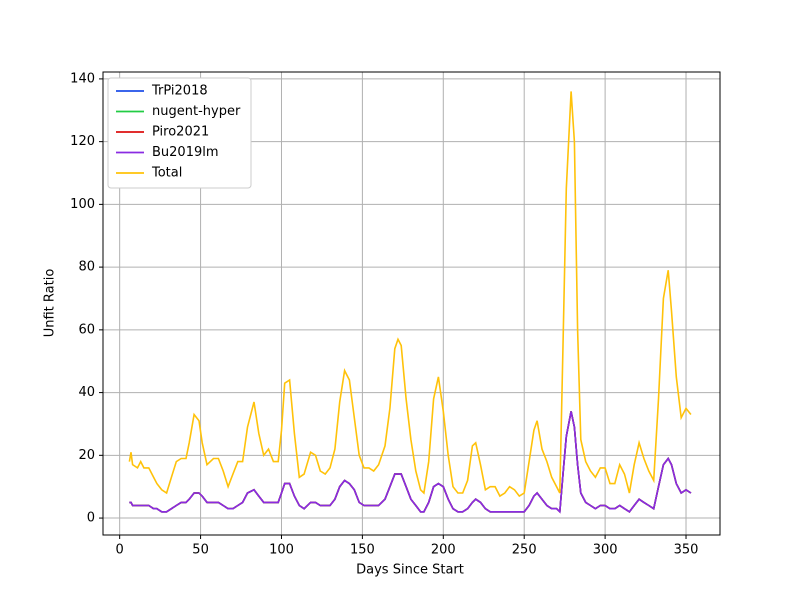  I want to click on y-tick-label: 20, so click(86, 455).